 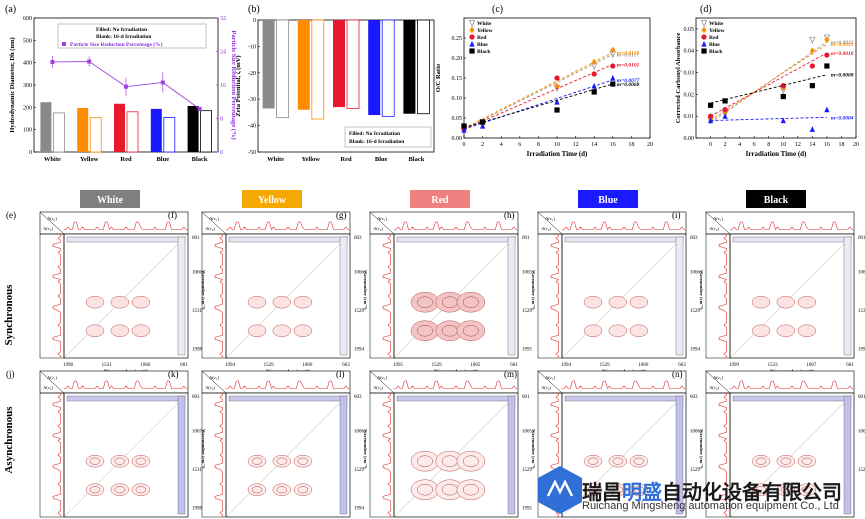 What do you see at coordinates (10, 374) in the screenshot?
I see `panel-label: (j)` at bounding box center [10, 374].